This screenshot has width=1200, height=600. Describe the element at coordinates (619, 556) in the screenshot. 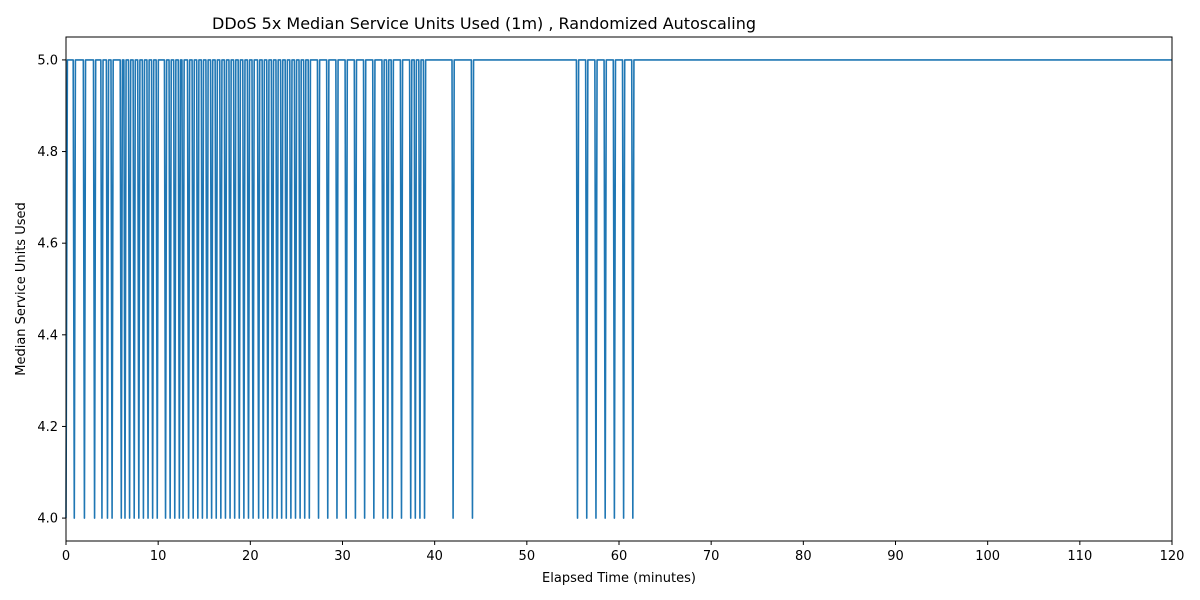

I see `x-tick-label: 60` at that location.